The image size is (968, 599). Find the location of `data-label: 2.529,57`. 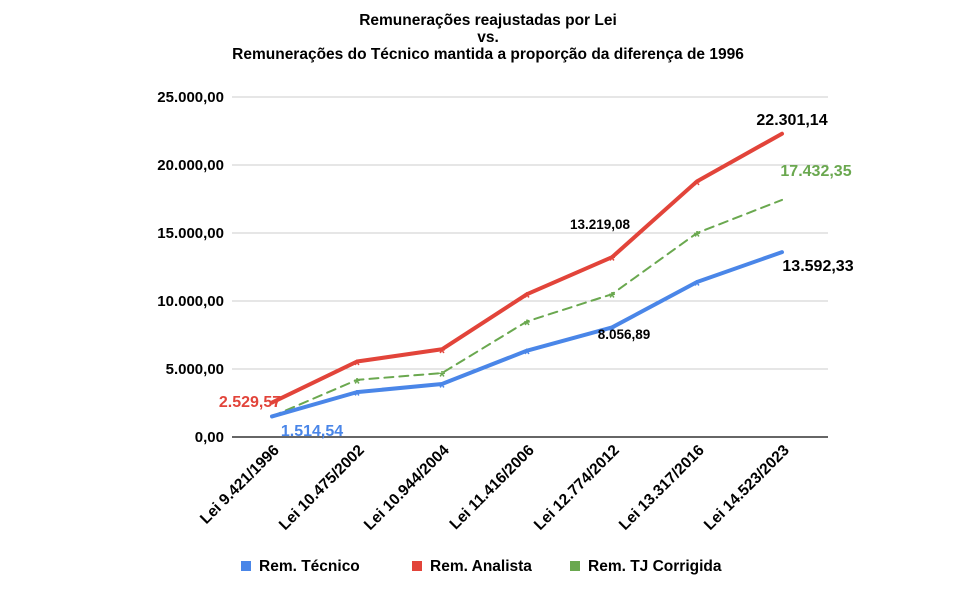

data-label: 2.529,57 is located at coordinates (250, 402).